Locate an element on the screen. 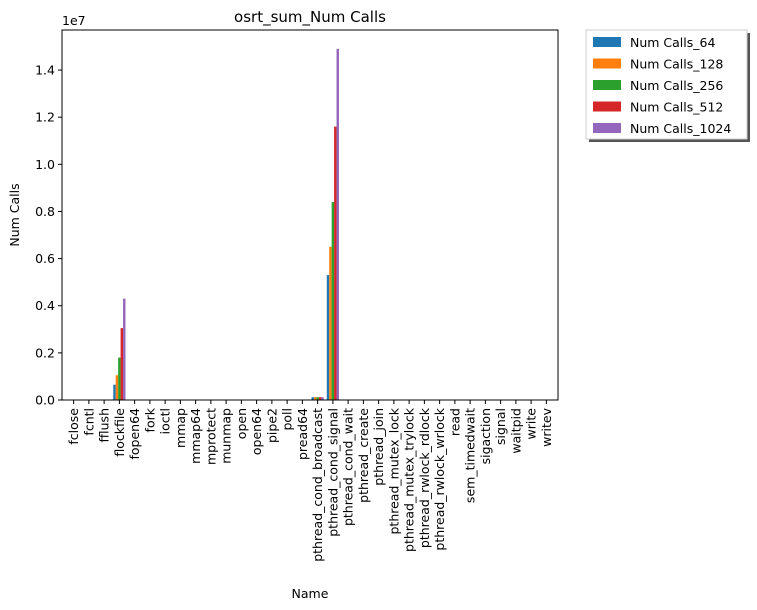 Image resolution: width=757 pixels, height=610 pixels. x-tick-label: open is located at coordinates (241, 423).